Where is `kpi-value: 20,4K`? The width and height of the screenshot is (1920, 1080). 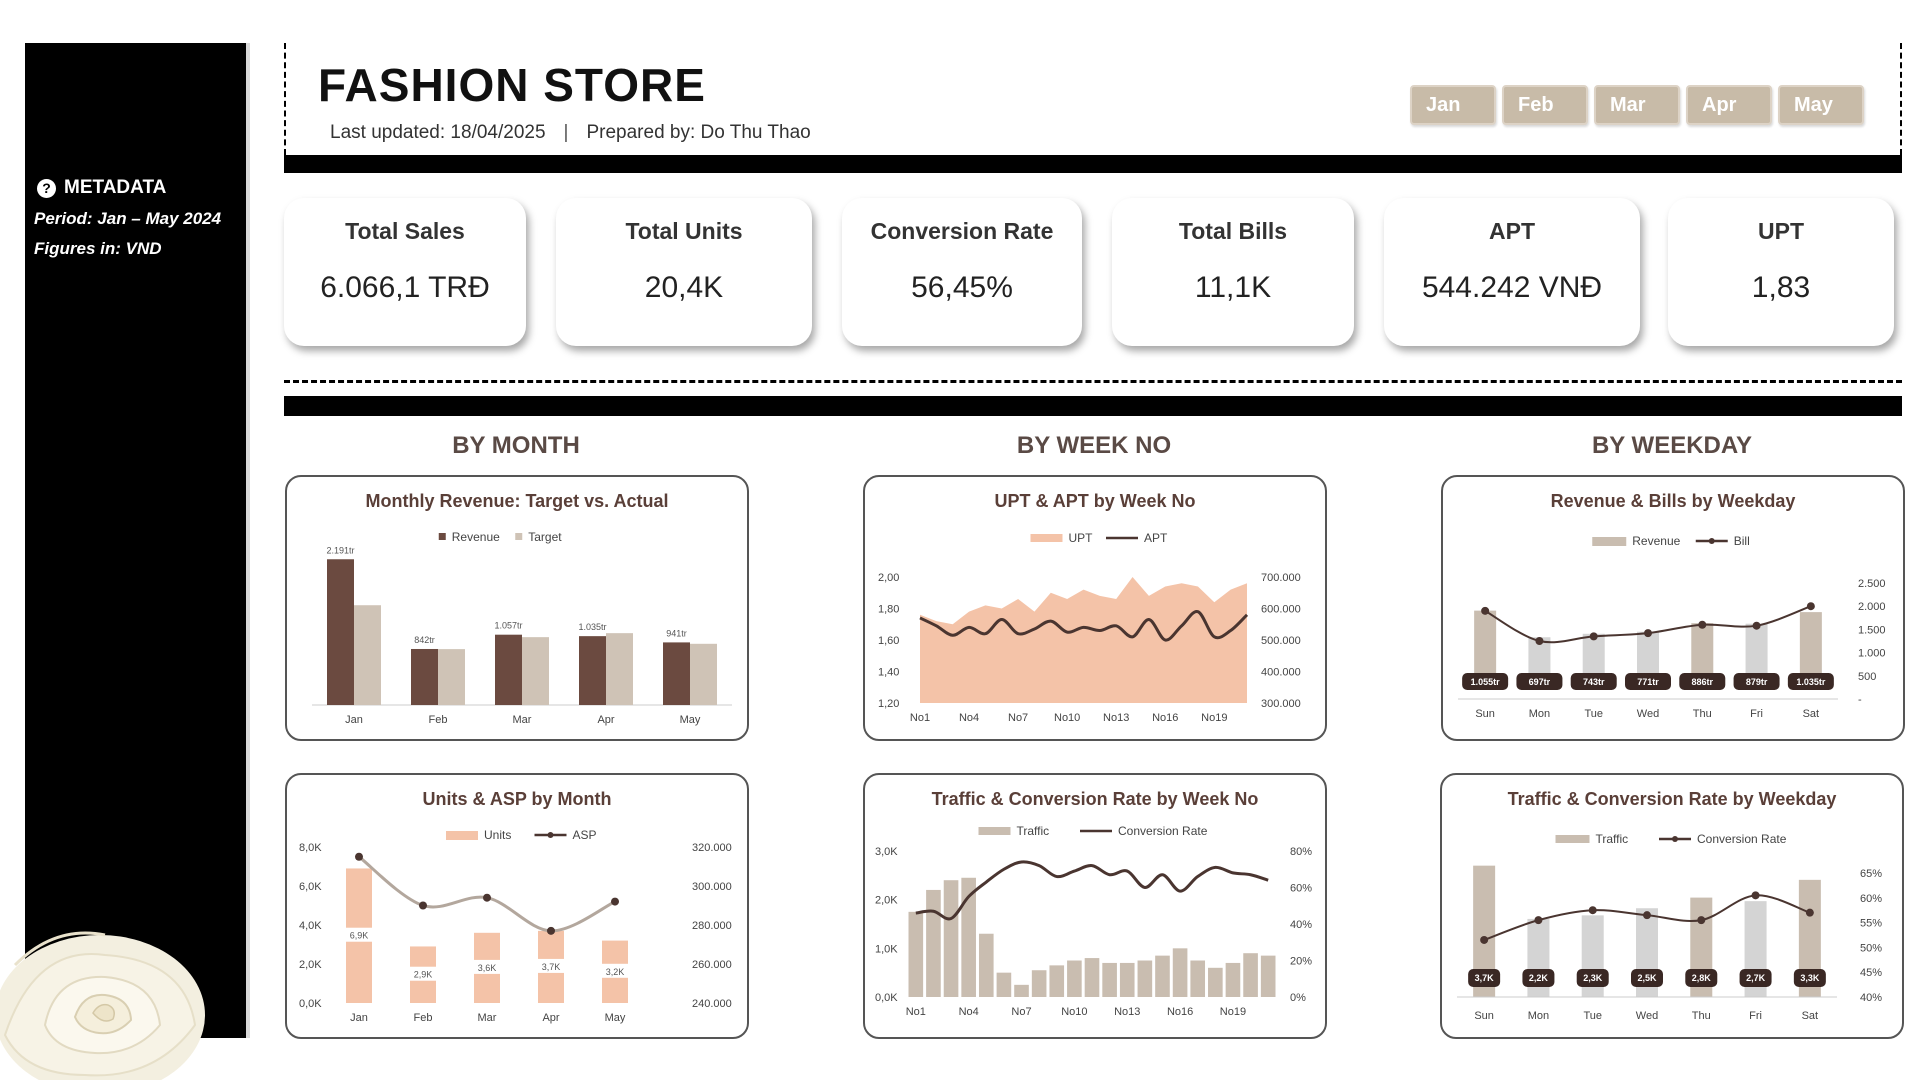 kpi-value: 20,4K is located at coordinates (684, 287).